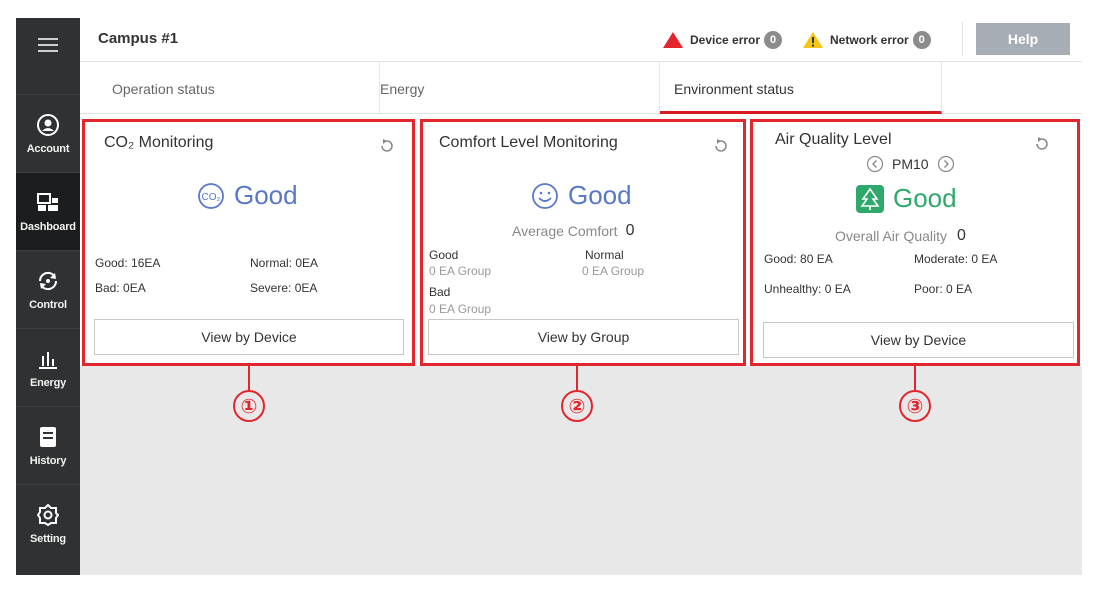  Describe the element at coordinates (946, 164) in the screenshot. I see `chevron-right-icon` at that location.